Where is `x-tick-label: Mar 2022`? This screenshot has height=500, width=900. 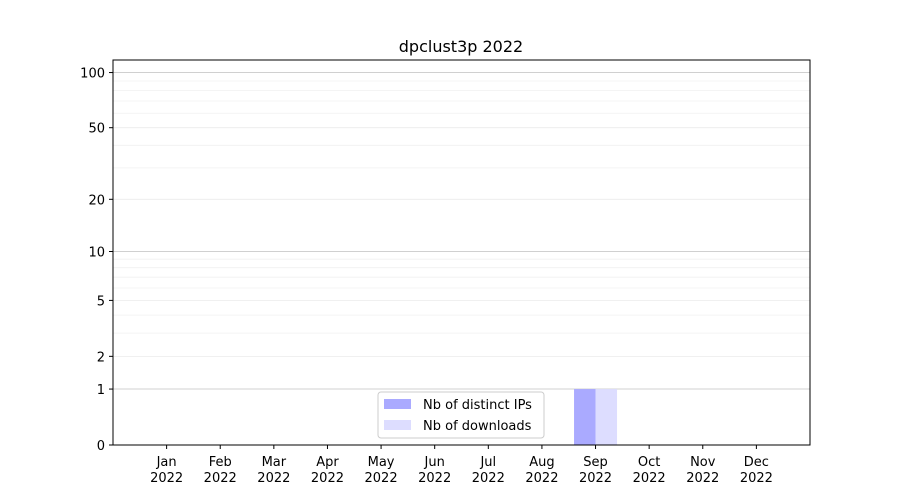
x-tick-label: Mar 2022 is located at coordinates (273, 470).